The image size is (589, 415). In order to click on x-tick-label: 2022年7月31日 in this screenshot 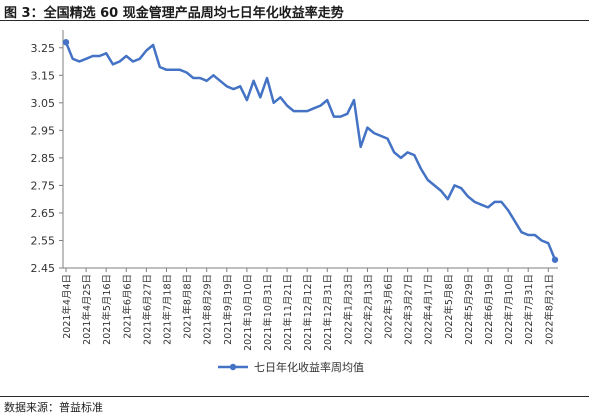, I will do `click(529, 309)`.